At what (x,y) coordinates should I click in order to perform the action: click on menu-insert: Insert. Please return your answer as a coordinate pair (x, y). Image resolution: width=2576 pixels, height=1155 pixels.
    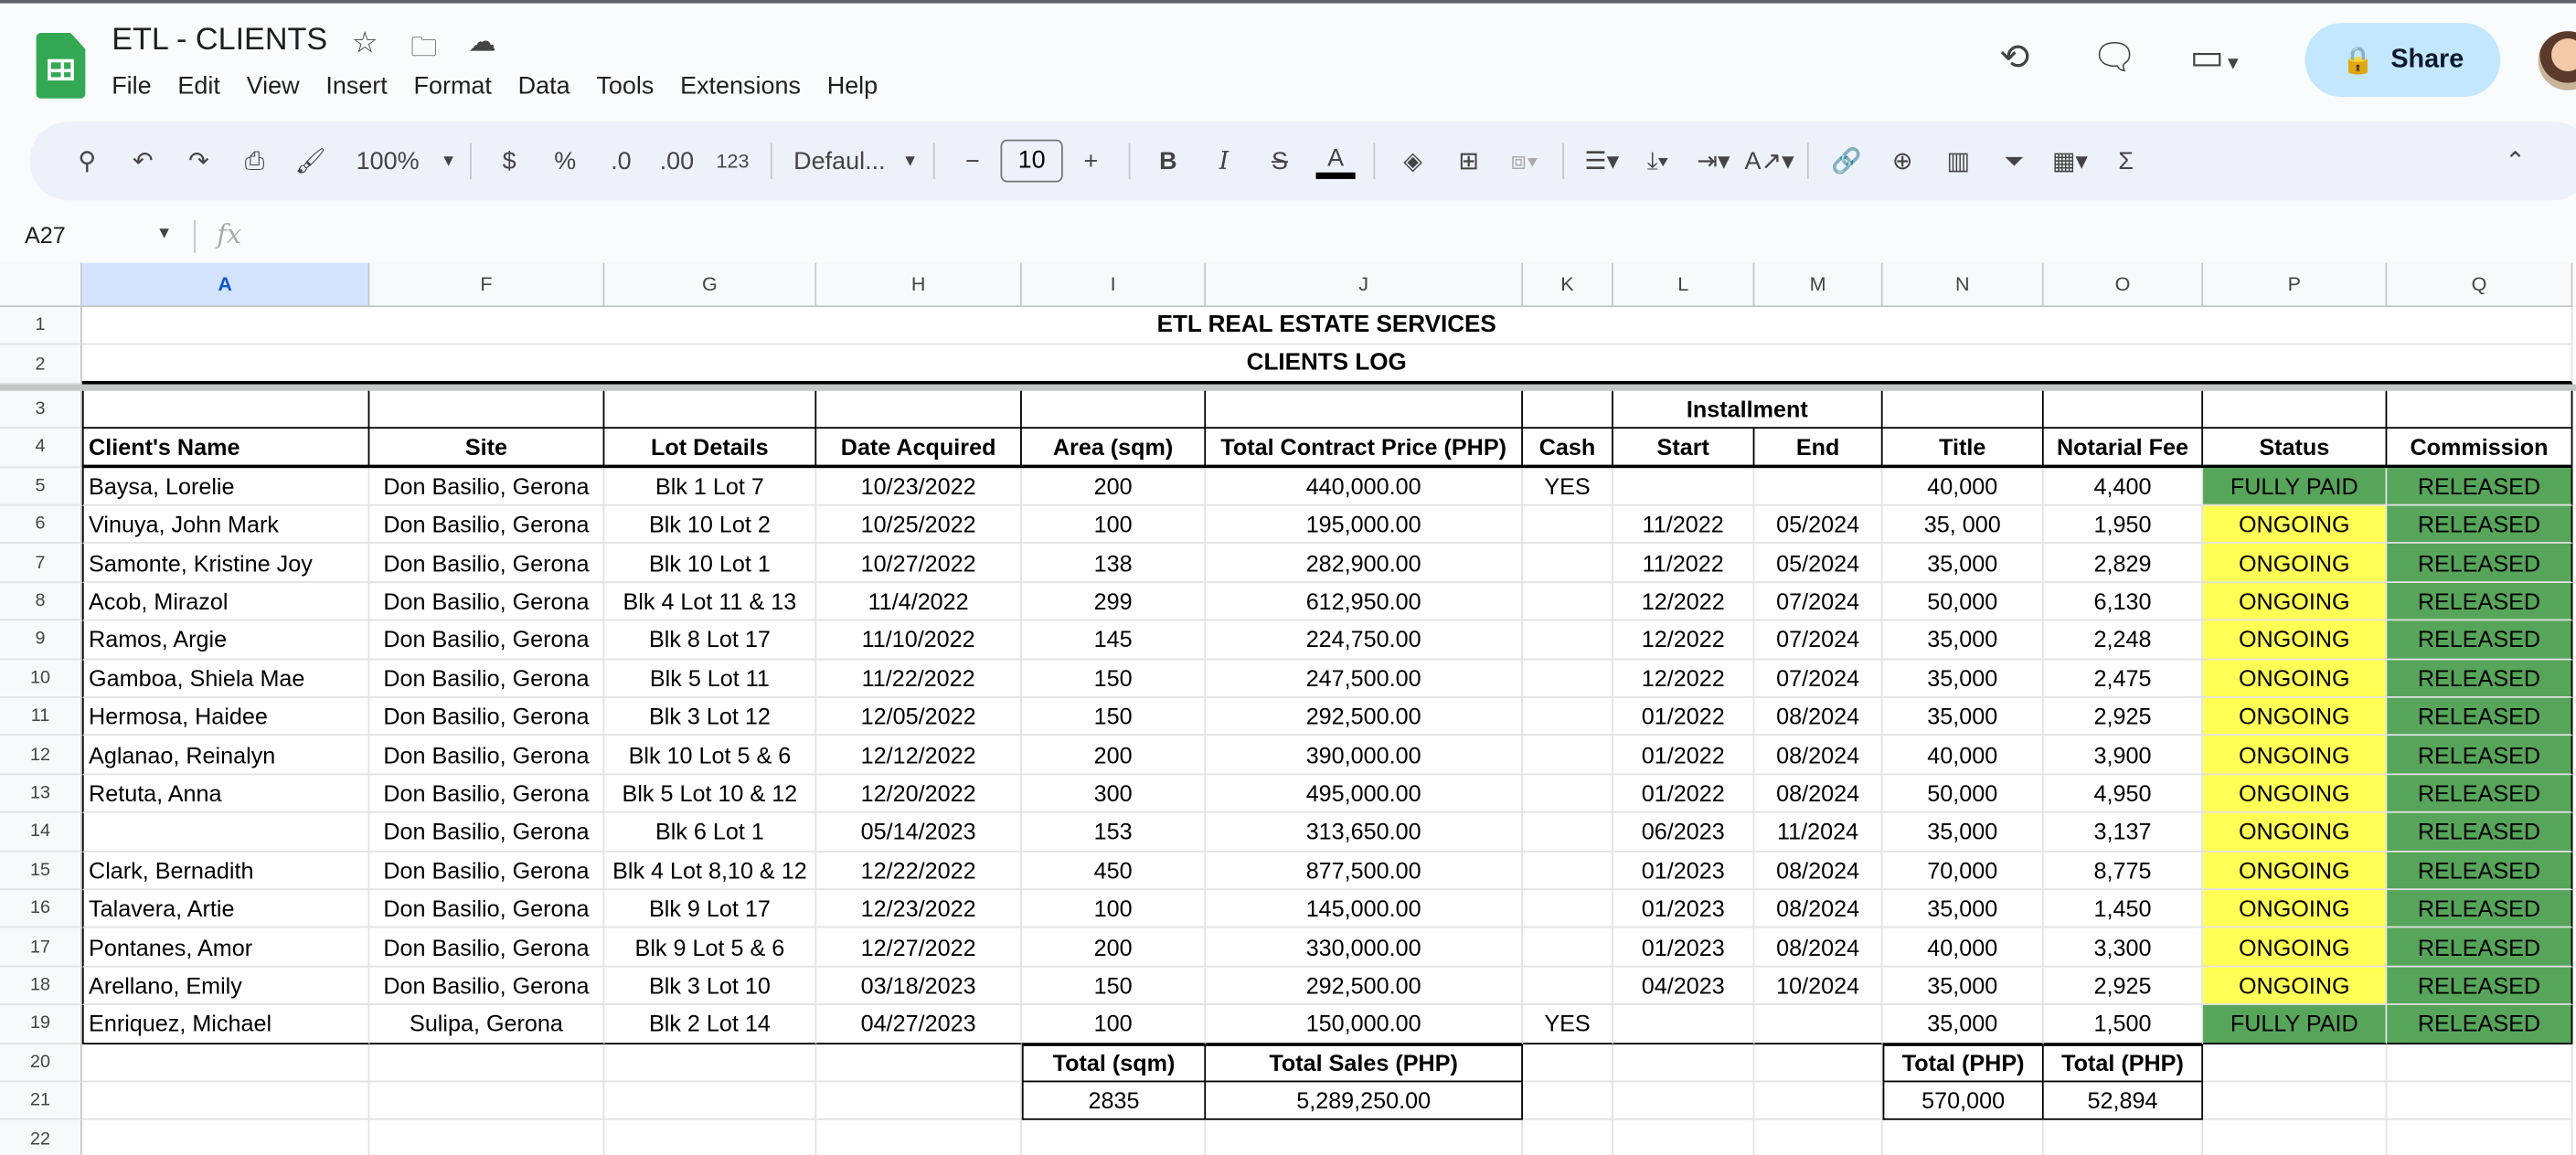
    Looking at the image, I should click on (356, 87).